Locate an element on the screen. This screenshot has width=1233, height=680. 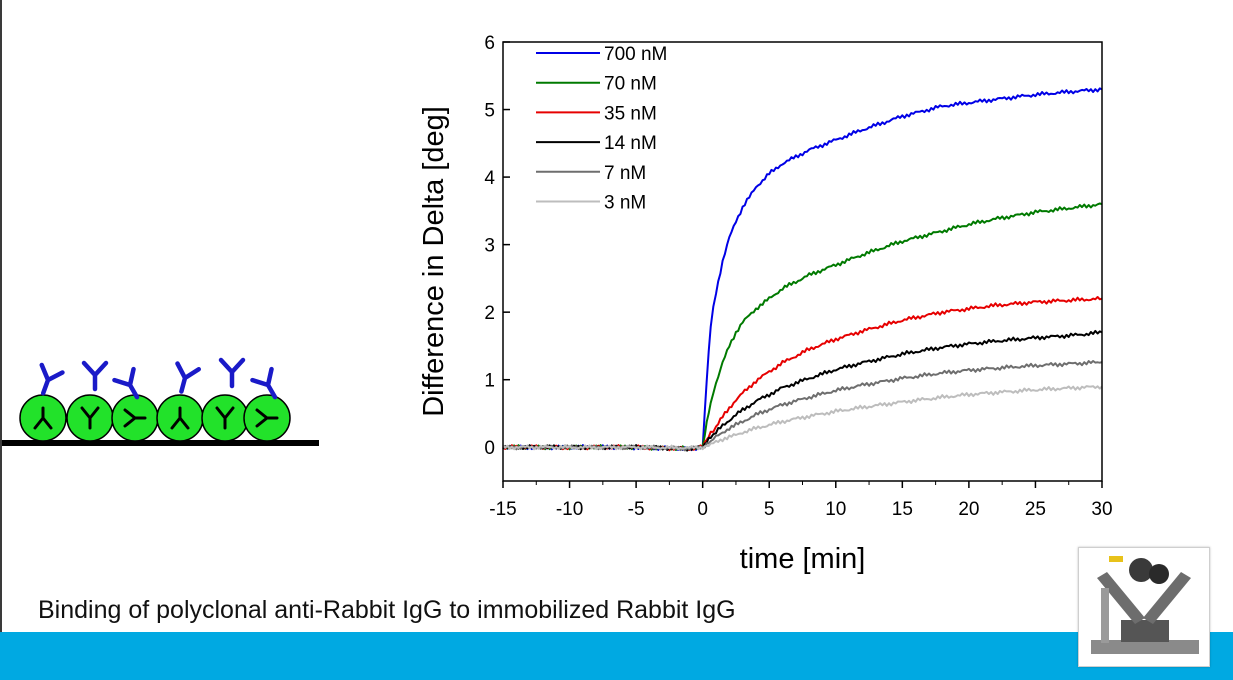
instrument-optics-head is located at coordinates (1141, 570).